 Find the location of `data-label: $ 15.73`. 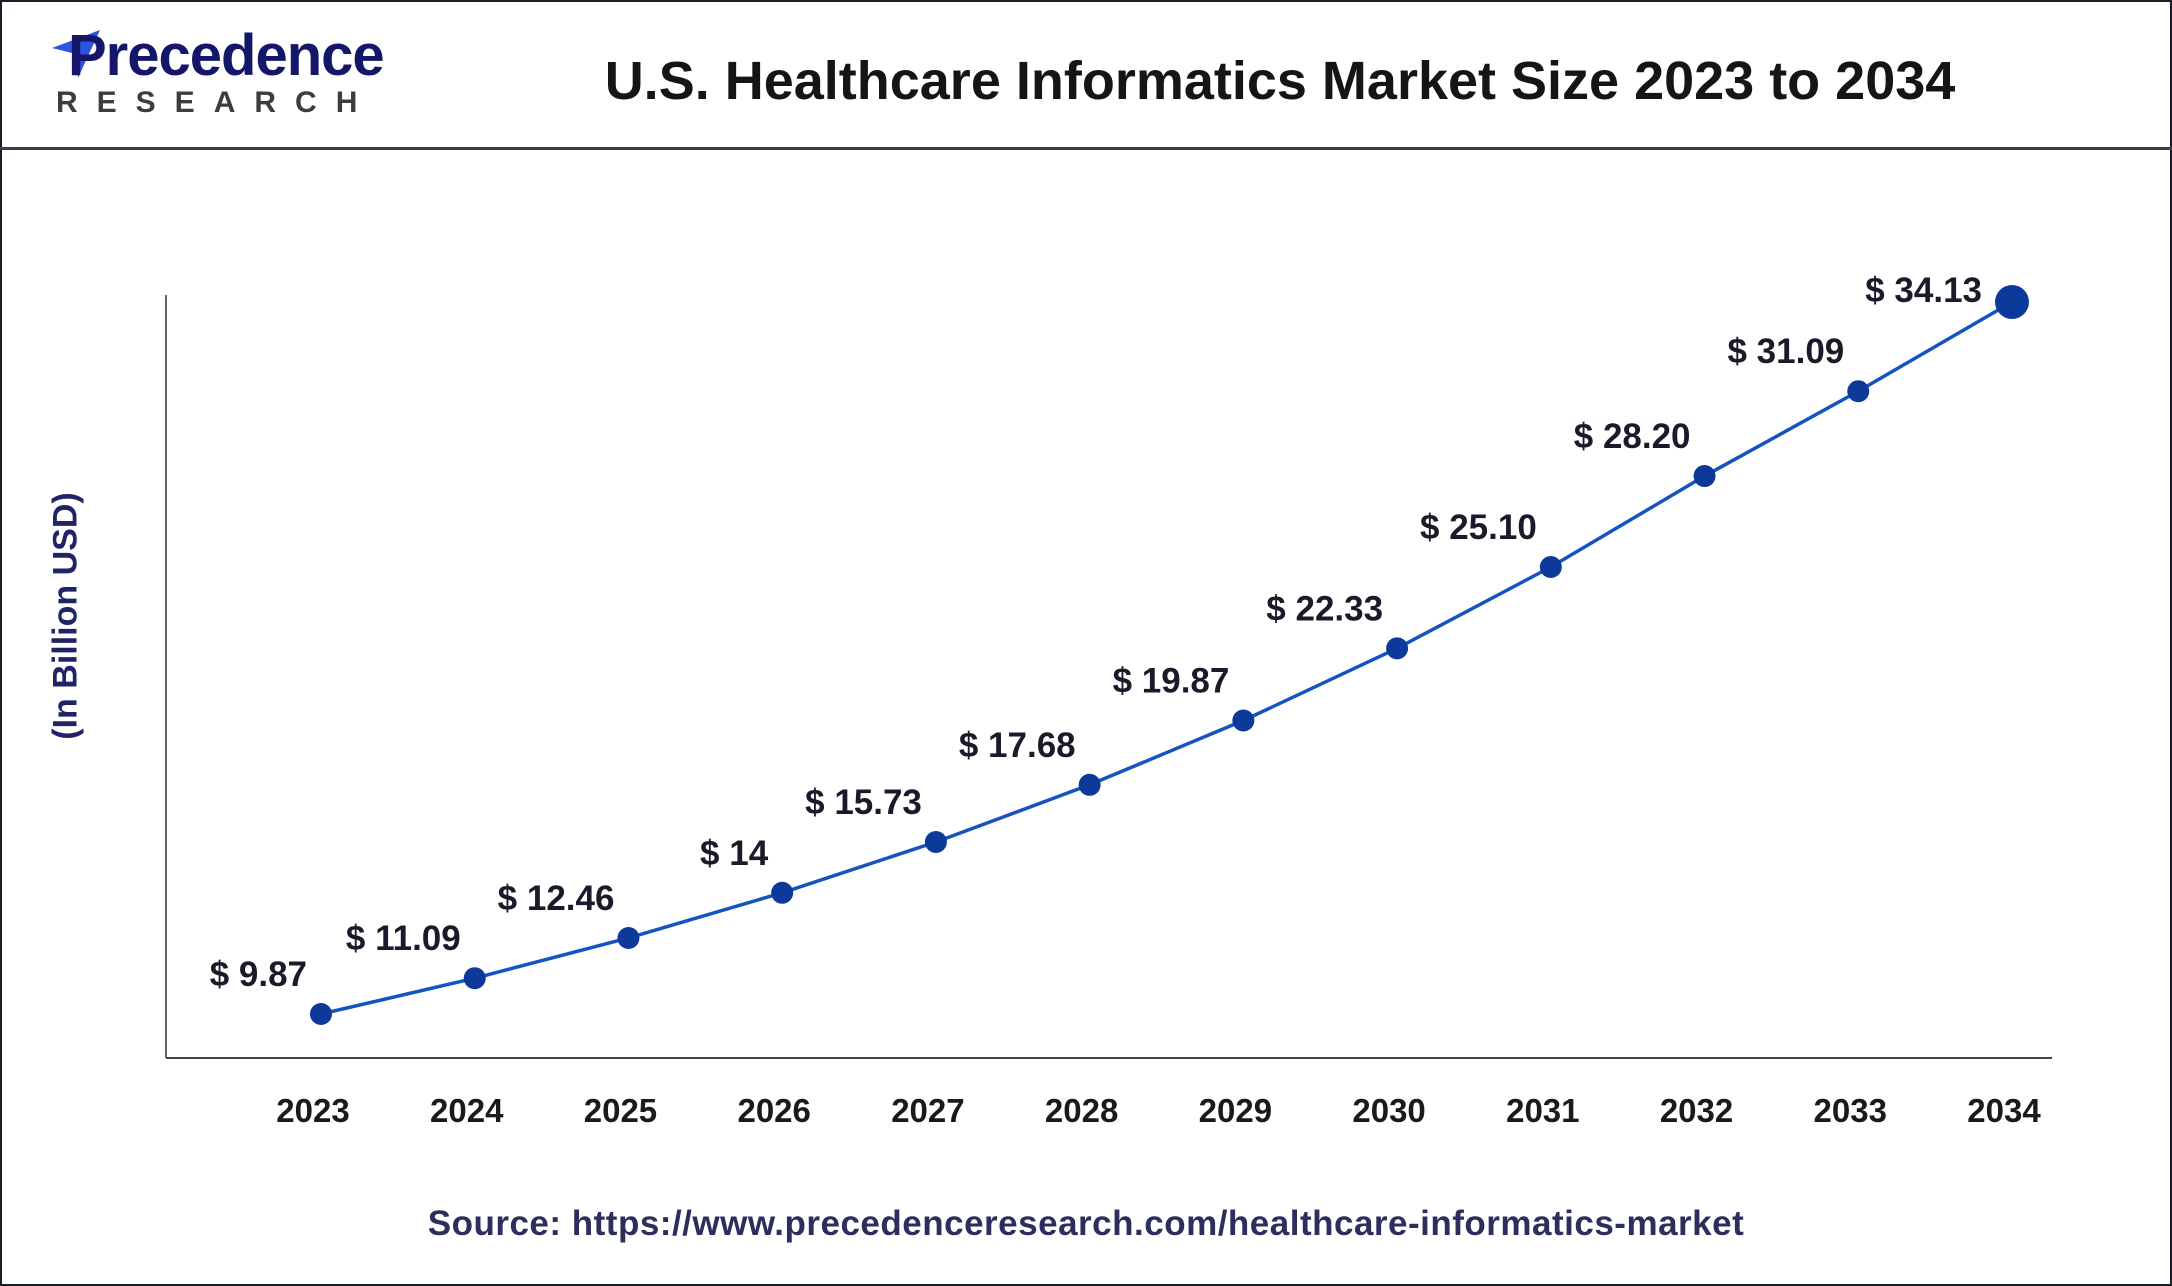

data-label: $ 15.73 is located at coordinates (863, 802).